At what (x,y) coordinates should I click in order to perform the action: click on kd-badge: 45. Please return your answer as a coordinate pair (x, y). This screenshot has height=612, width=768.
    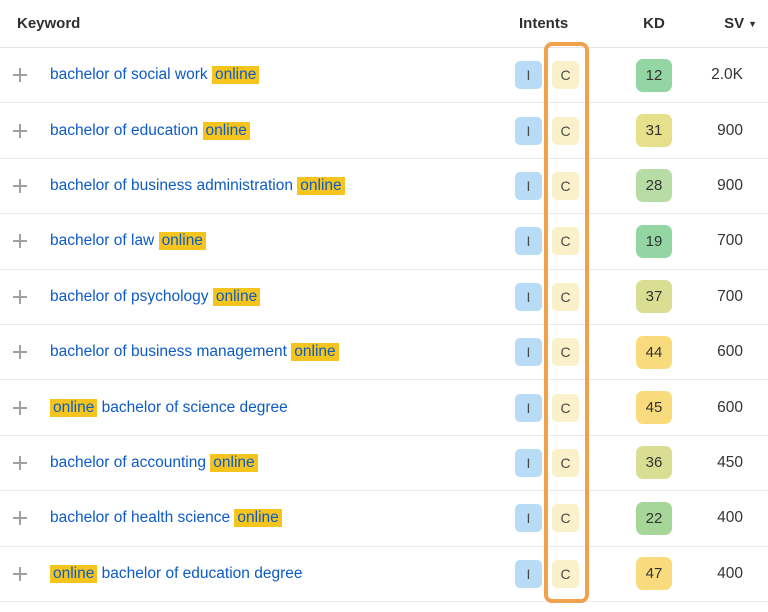
    Looking at the image, I should click on (654, 408).